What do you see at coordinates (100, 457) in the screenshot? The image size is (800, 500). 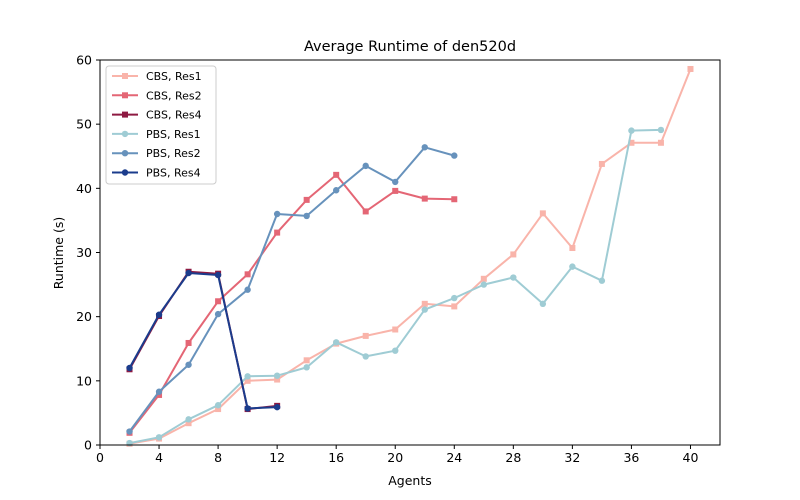 I see `x-tick-label: 0` at bounding box center [100, 457].